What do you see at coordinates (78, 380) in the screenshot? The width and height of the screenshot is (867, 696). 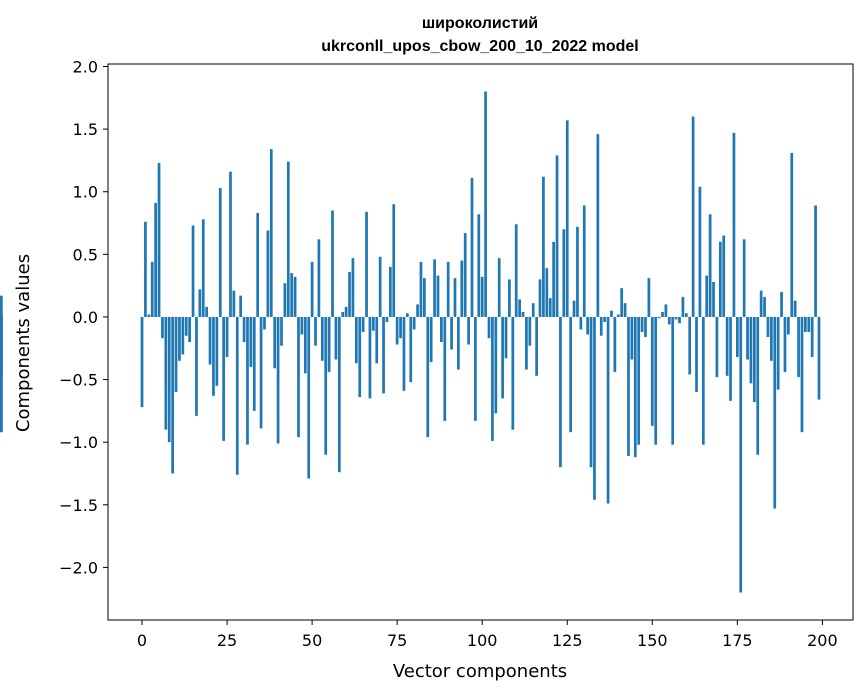 I see `y-tick-label: −0.5` at bounding box center [78, 380].